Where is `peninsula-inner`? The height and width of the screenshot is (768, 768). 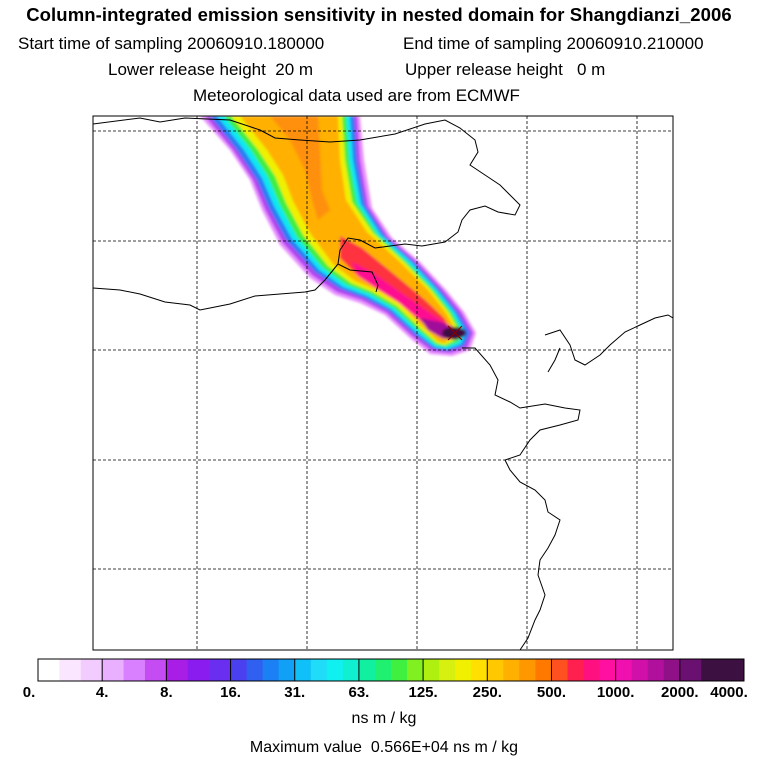
peninsula-inner is located at coordinates (554, 360).